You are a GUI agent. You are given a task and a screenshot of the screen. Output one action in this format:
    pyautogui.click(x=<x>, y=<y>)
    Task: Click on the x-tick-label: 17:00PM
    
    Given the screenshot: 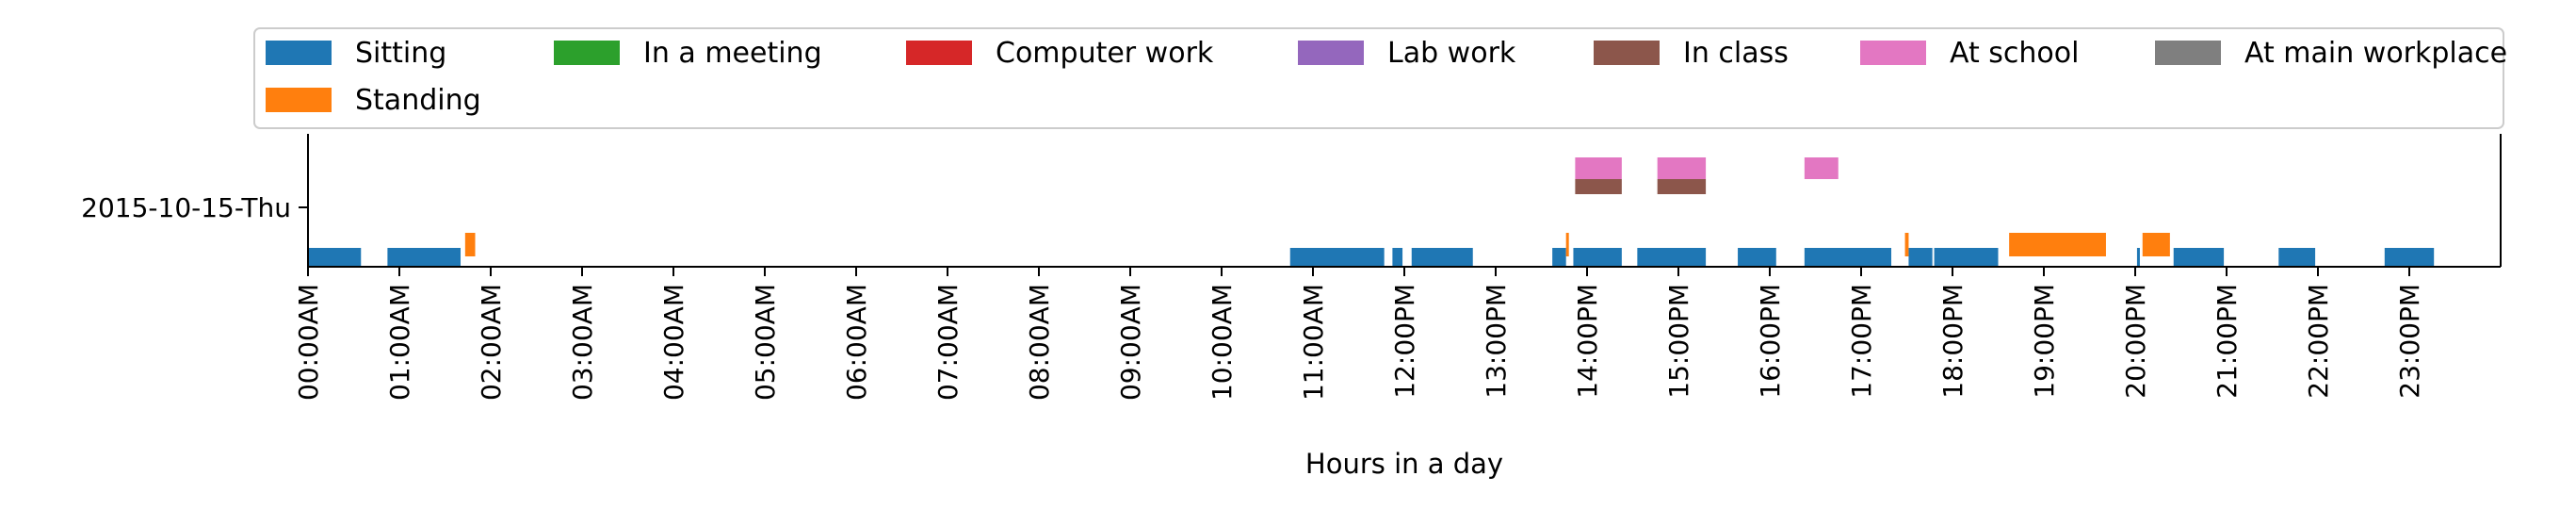 What is the action you would take?
    pyautogui.click(x=1861, y=341)
    